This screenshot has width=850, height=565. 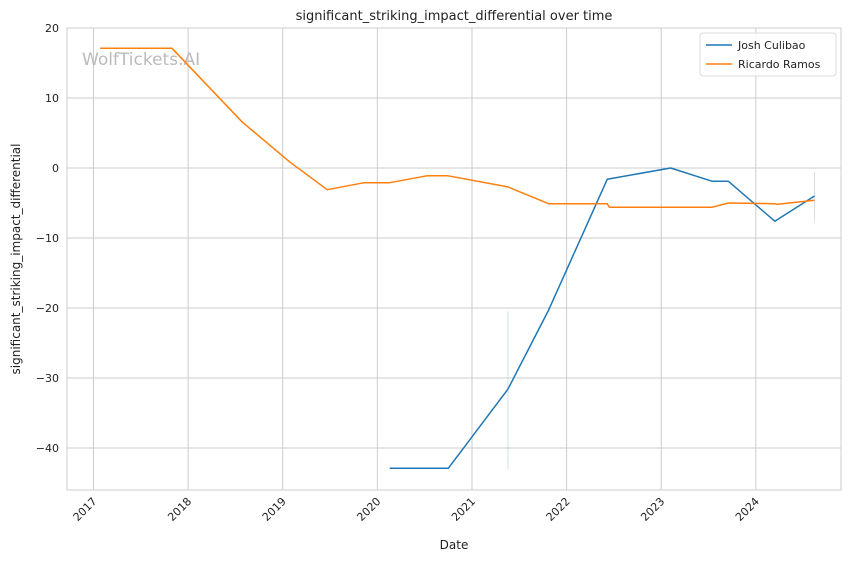 What do you see at coordinates (47, 308) in the screenshot?
I see `y-tick-label: −20` at bounding box center [47, 308].